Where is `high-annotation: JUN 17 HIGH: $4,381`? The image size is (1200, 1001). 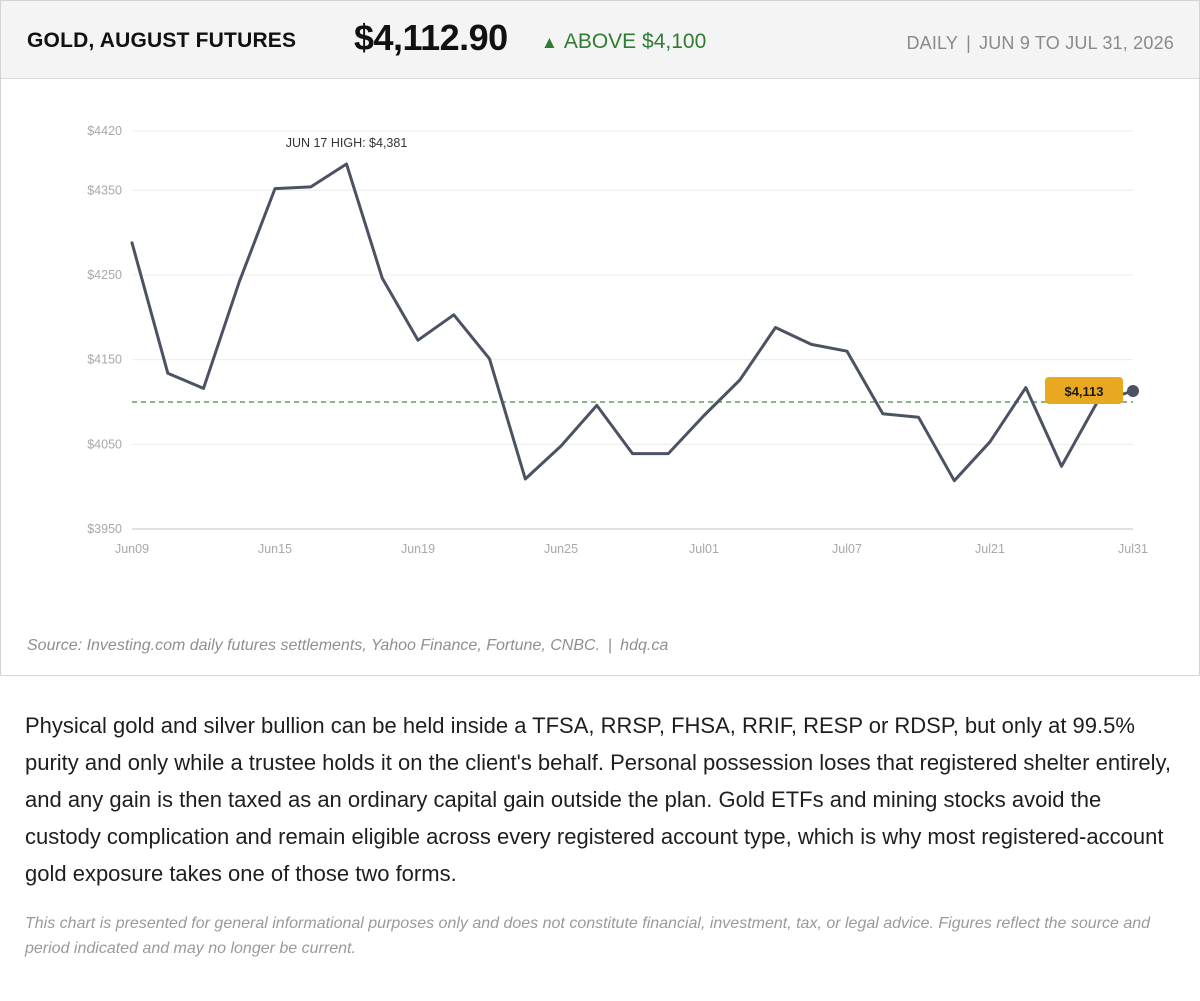 high-annotation: JUN 17 HIGH: $4,381 is located at coordinates (347, 143).